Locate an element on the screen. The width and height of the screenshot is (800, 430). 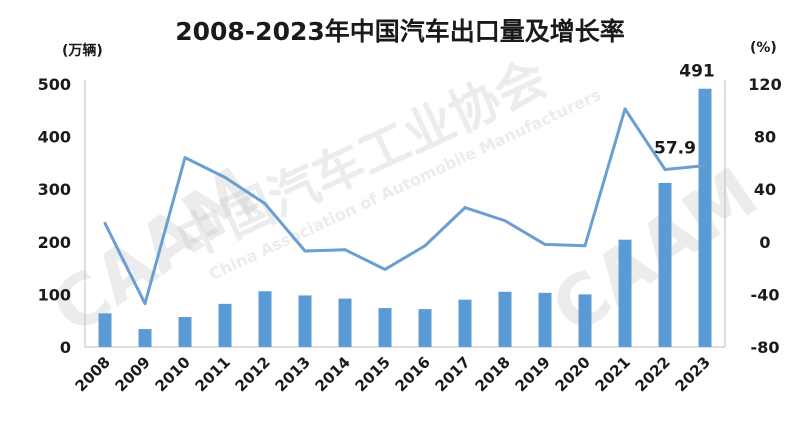
bar-data-label: 491 is located at coordinates (697, 72).